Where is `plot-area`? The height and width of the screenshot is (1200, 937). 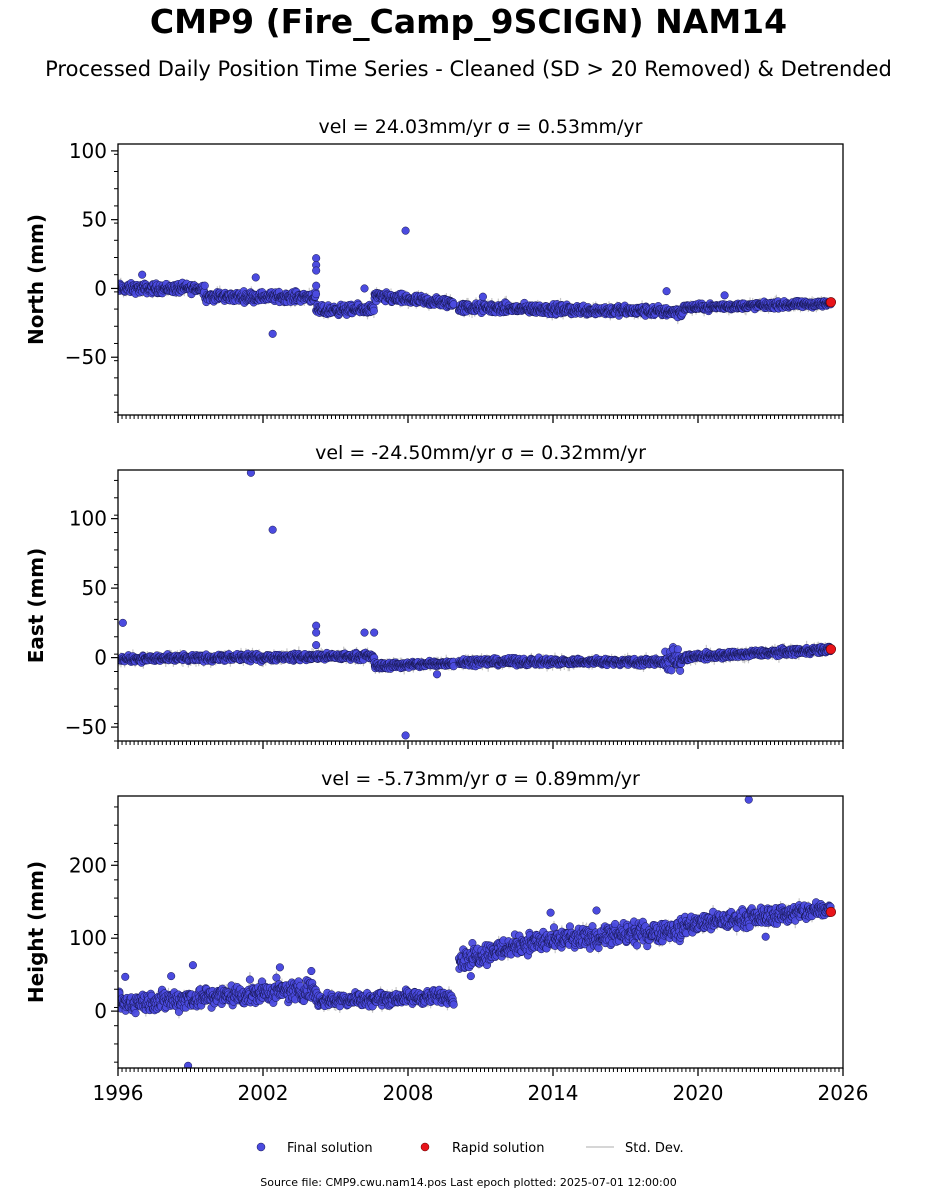
plot-area is located at coordinates (477, 282).